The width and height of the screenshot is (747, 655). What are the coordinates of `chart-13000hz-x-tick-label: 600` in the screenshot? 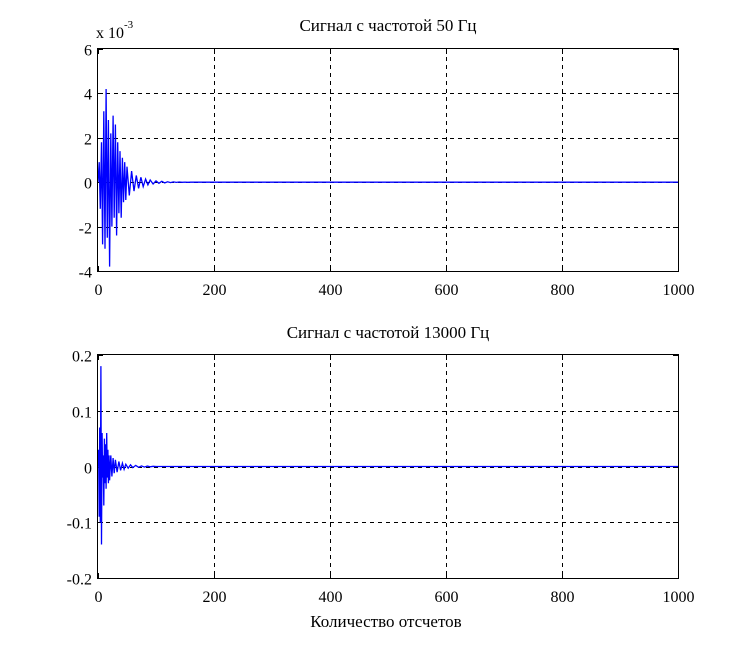 It's located at (447, 597).